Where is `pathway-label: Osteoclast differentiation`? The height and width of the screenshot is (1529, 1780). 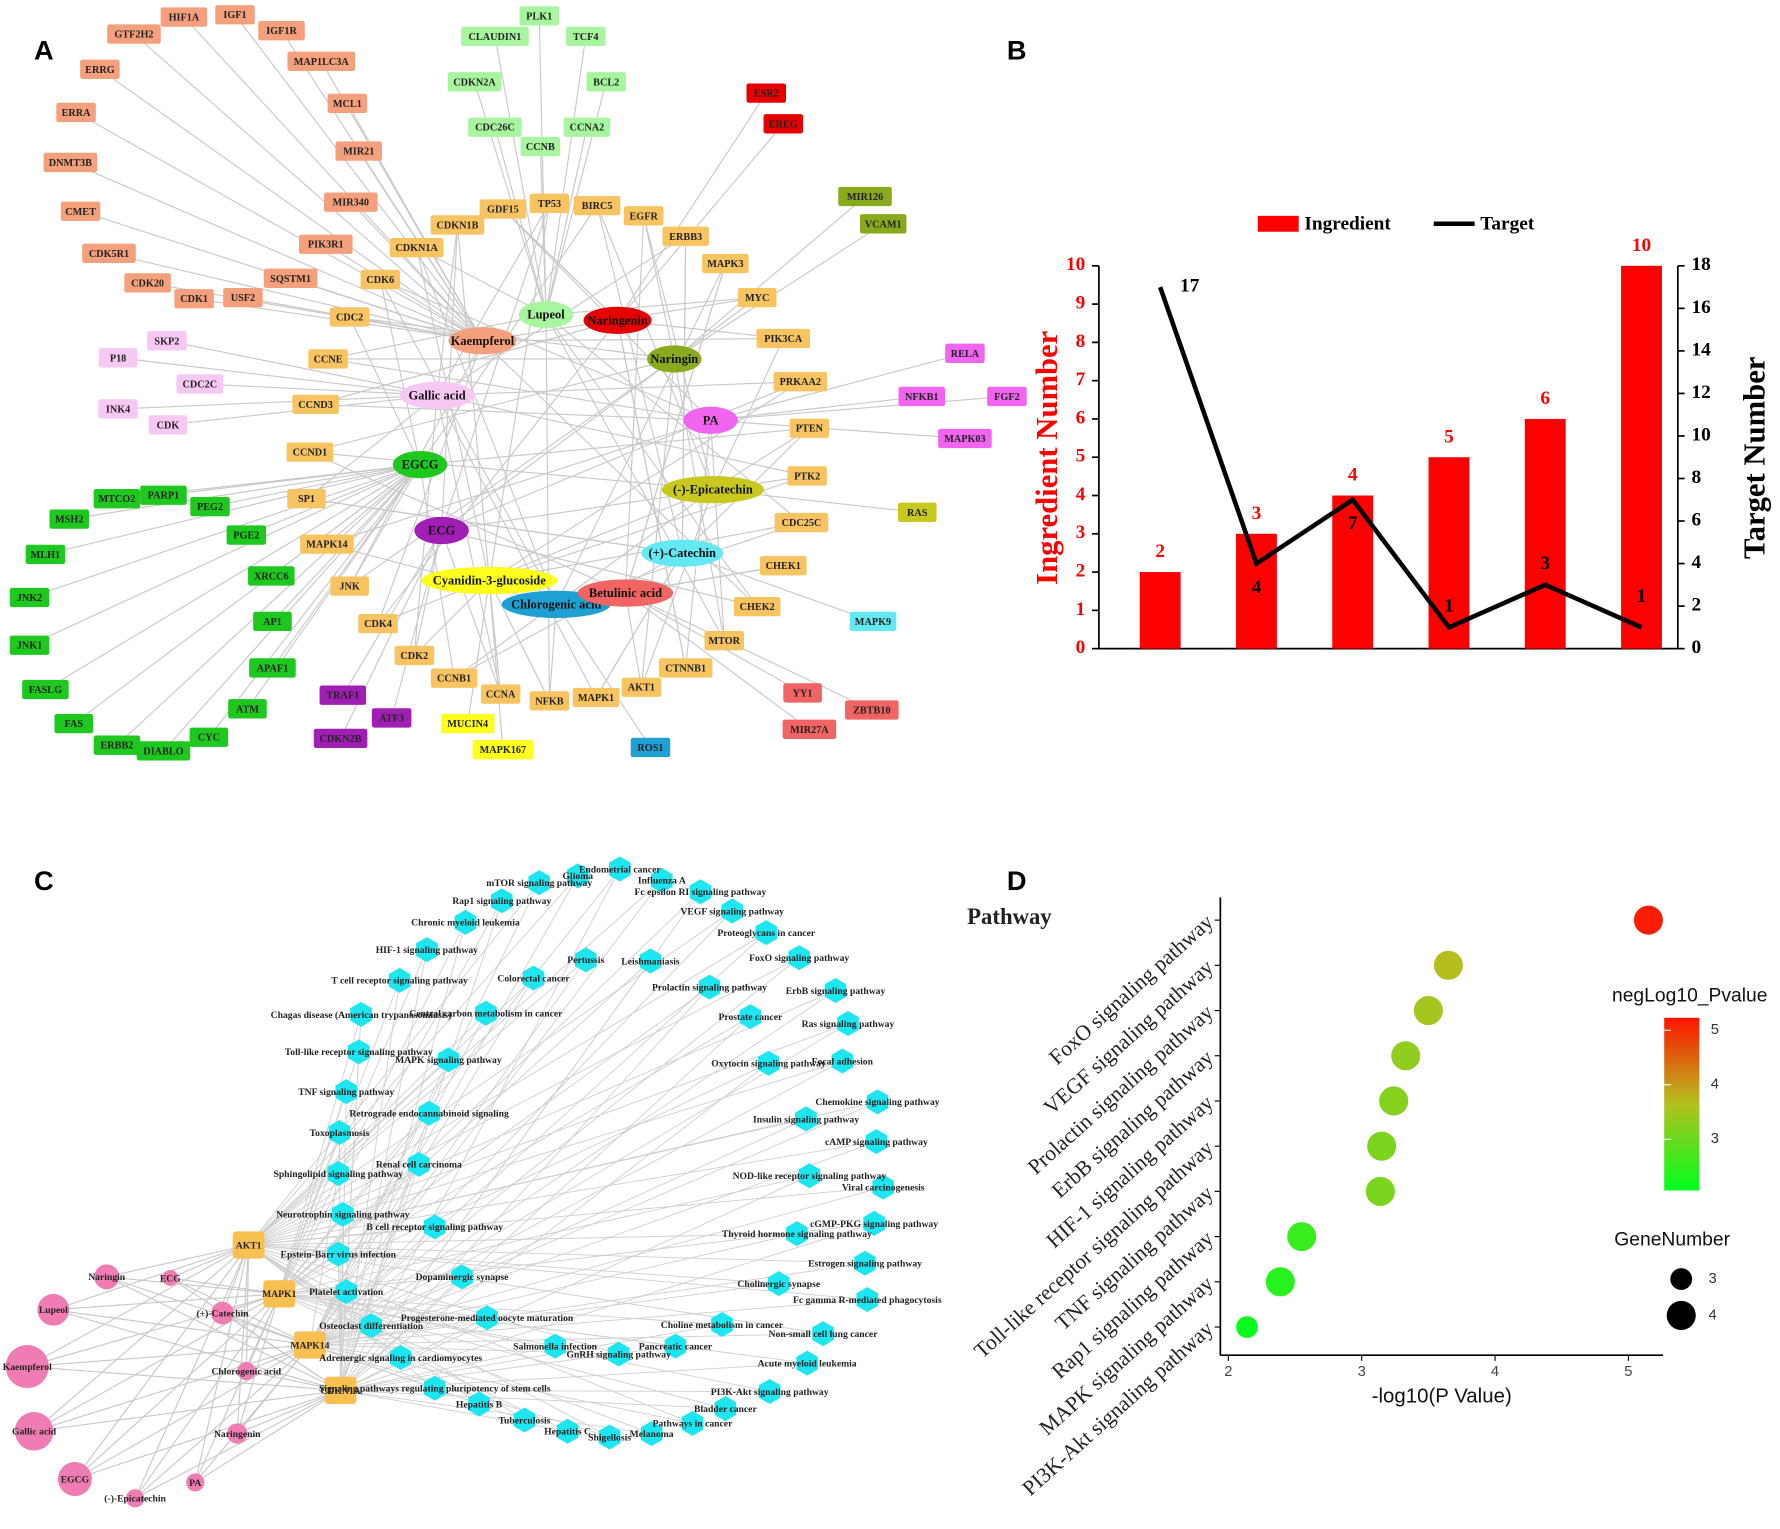 pathway-label: Osteoclast differentiation is located at coordinates (371, 1326).